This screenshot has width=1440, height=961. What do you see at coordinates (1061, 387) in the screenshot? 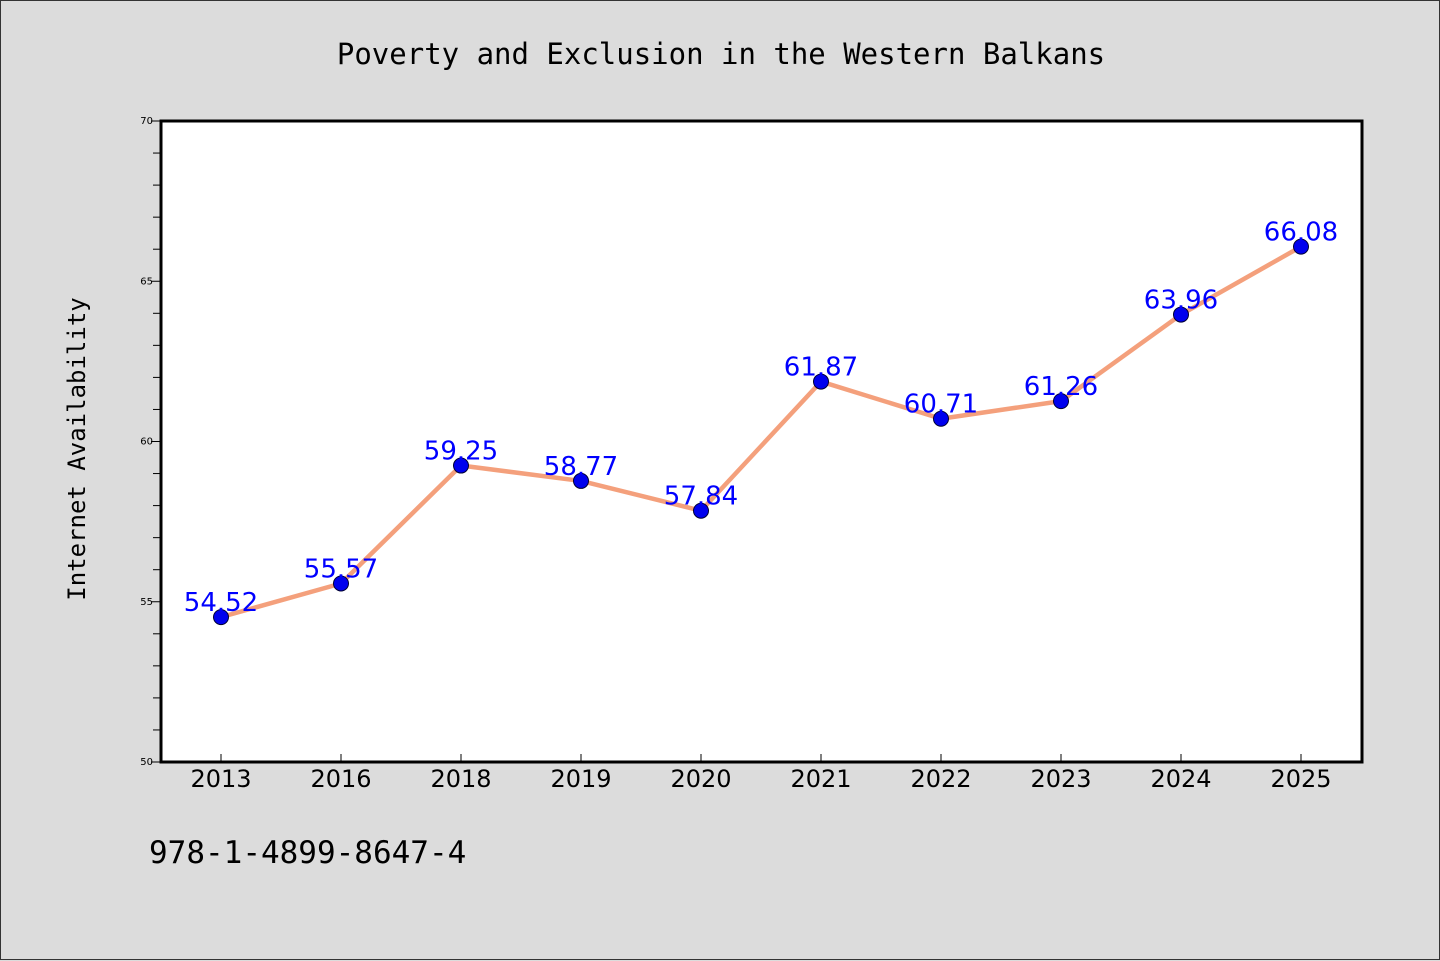
I see `data-label: 61.26` at bounding box center [1061, 387].